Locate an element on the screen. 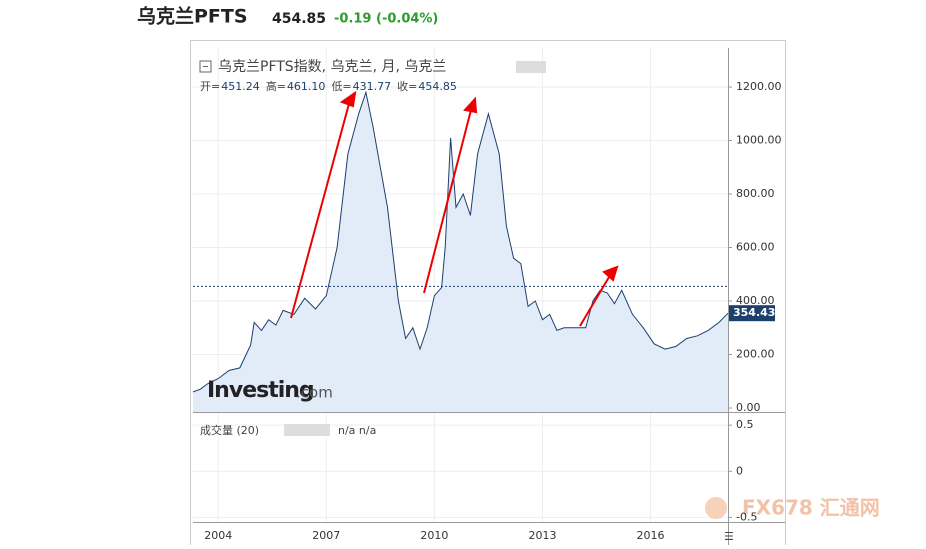 This screenshot has width=926, height=549. price-change: -0.19 (-0.04%) is located at coordinates (386, 19).